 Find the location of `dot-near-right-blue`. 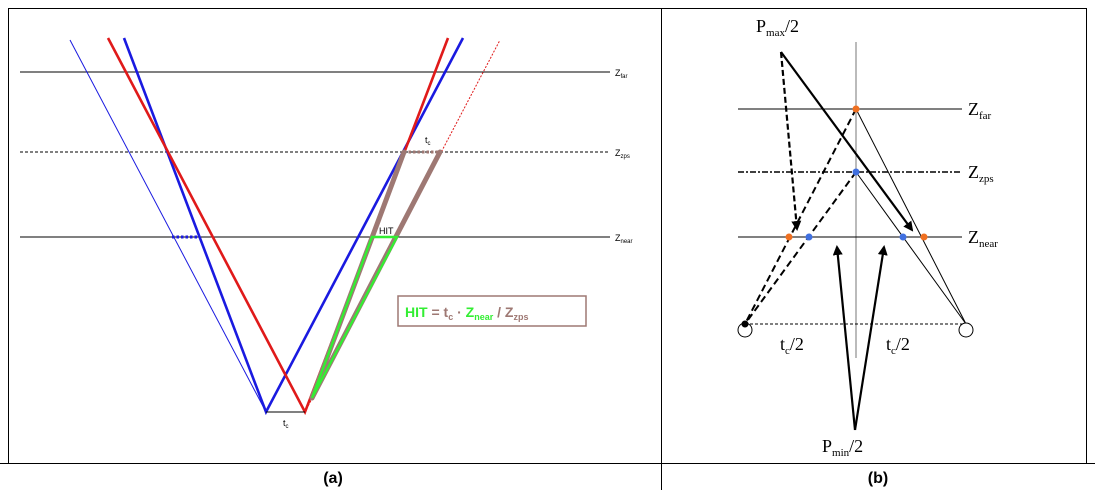

dot-near-right-blue is located at coordinates (903, 237).